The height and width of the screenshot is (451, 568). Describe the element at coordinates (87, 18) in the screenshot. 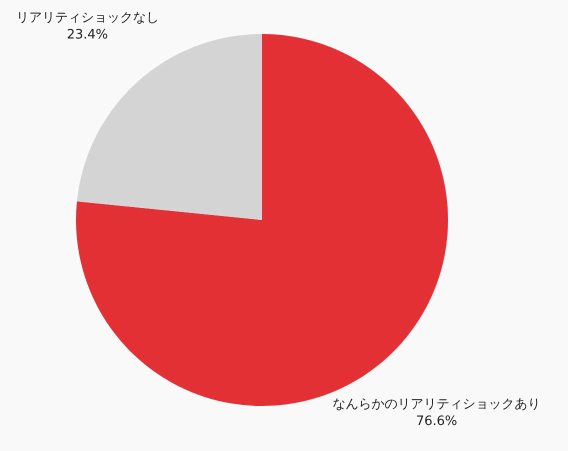

I see `slice-label: リアリティショックなし` at that location.